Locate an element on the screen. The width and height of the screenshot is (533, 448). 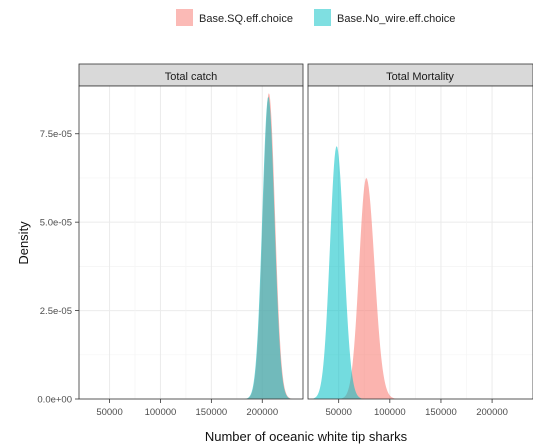
densities-total-catch is located at coordinates (268, 246).